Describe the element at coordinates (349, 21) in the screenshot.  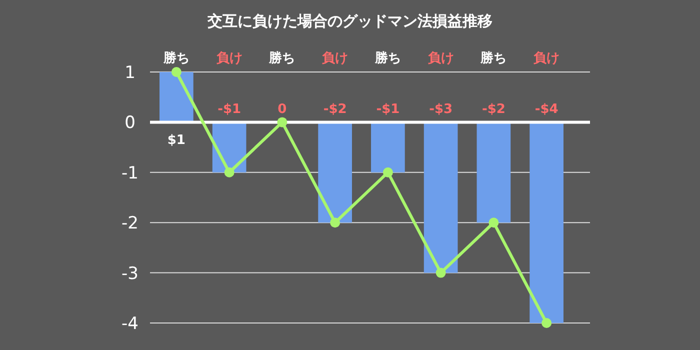
I see `chart-title: 交互に負けた場合のグッドマン法損益推移` at that location.